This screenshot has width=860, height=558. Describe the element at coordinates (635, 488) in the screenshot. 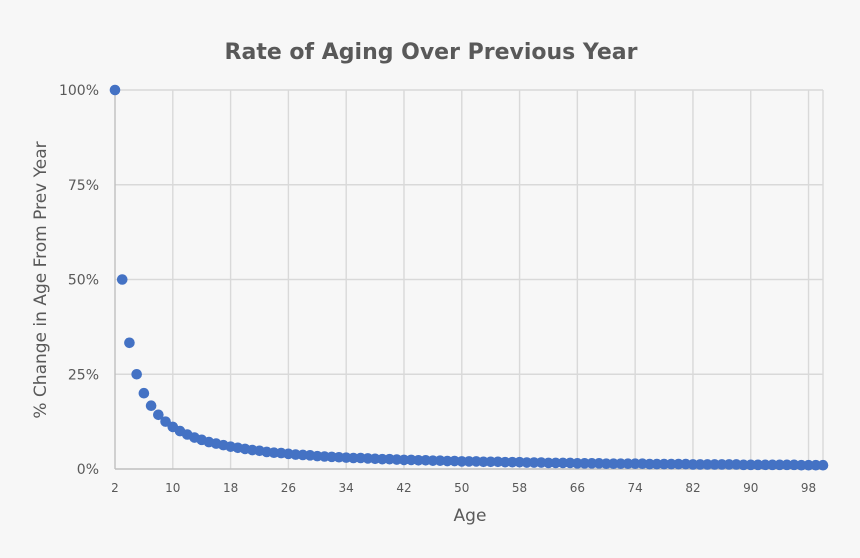

I see `x-tick-label: 74` at that location.